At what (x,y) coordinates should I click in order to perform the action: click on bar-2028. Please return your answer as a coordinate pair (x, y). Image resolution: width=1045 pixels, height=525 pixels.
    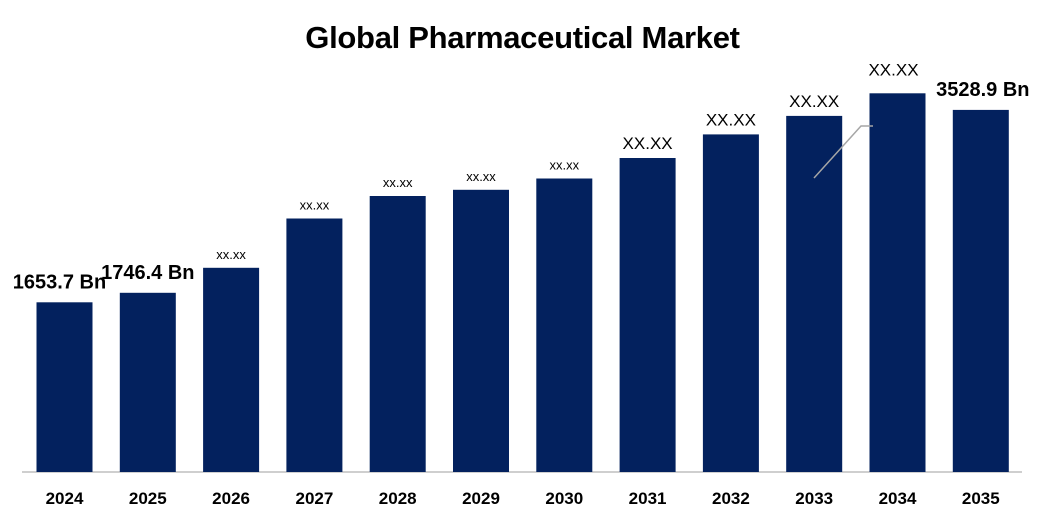
    Looking at the image, I should click on (397, 334).